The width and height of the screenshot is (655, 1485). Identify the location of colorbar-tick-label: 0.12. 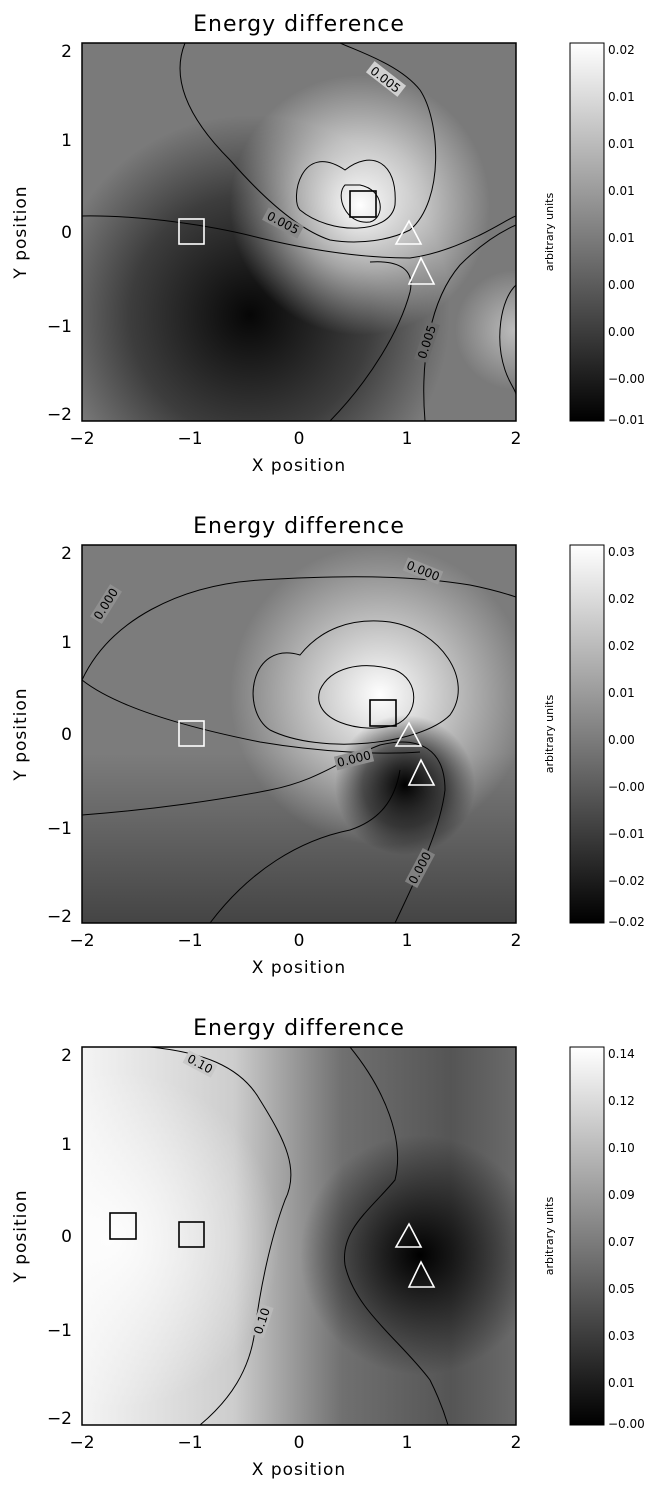
(621, 1101).